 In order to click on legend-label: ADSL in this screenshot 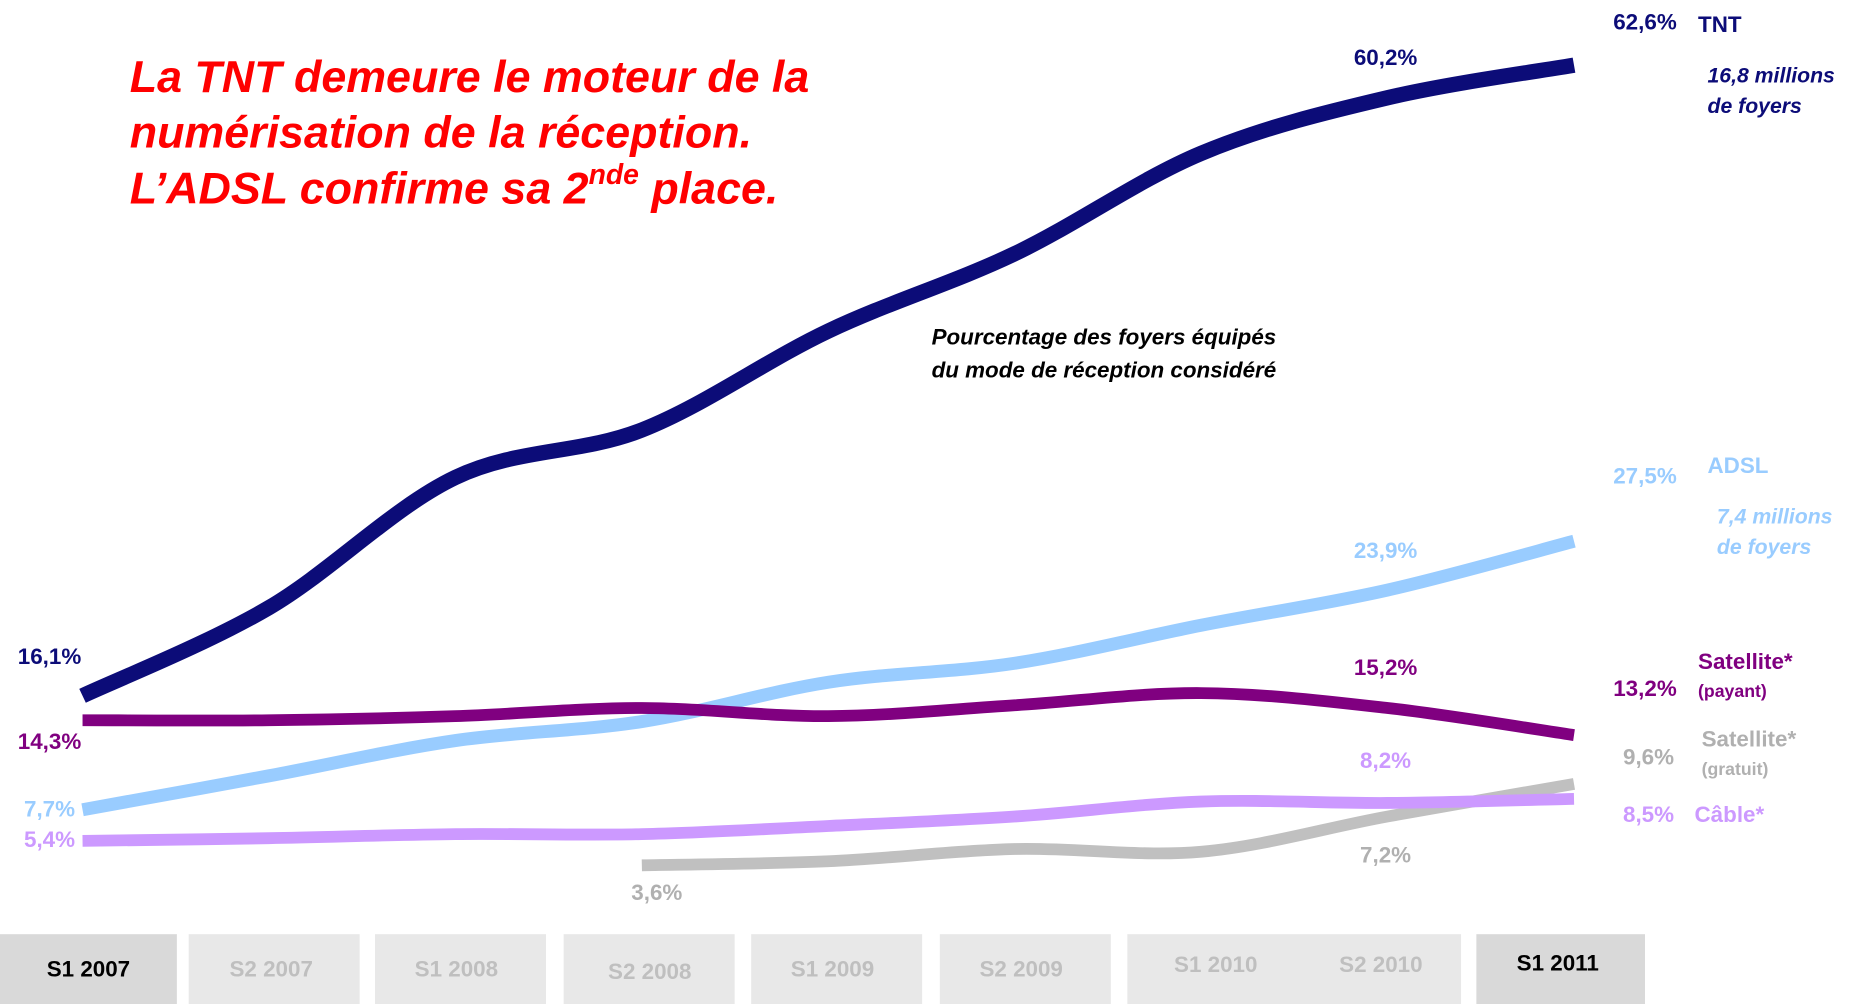, I will do `click(1737, 465)`.